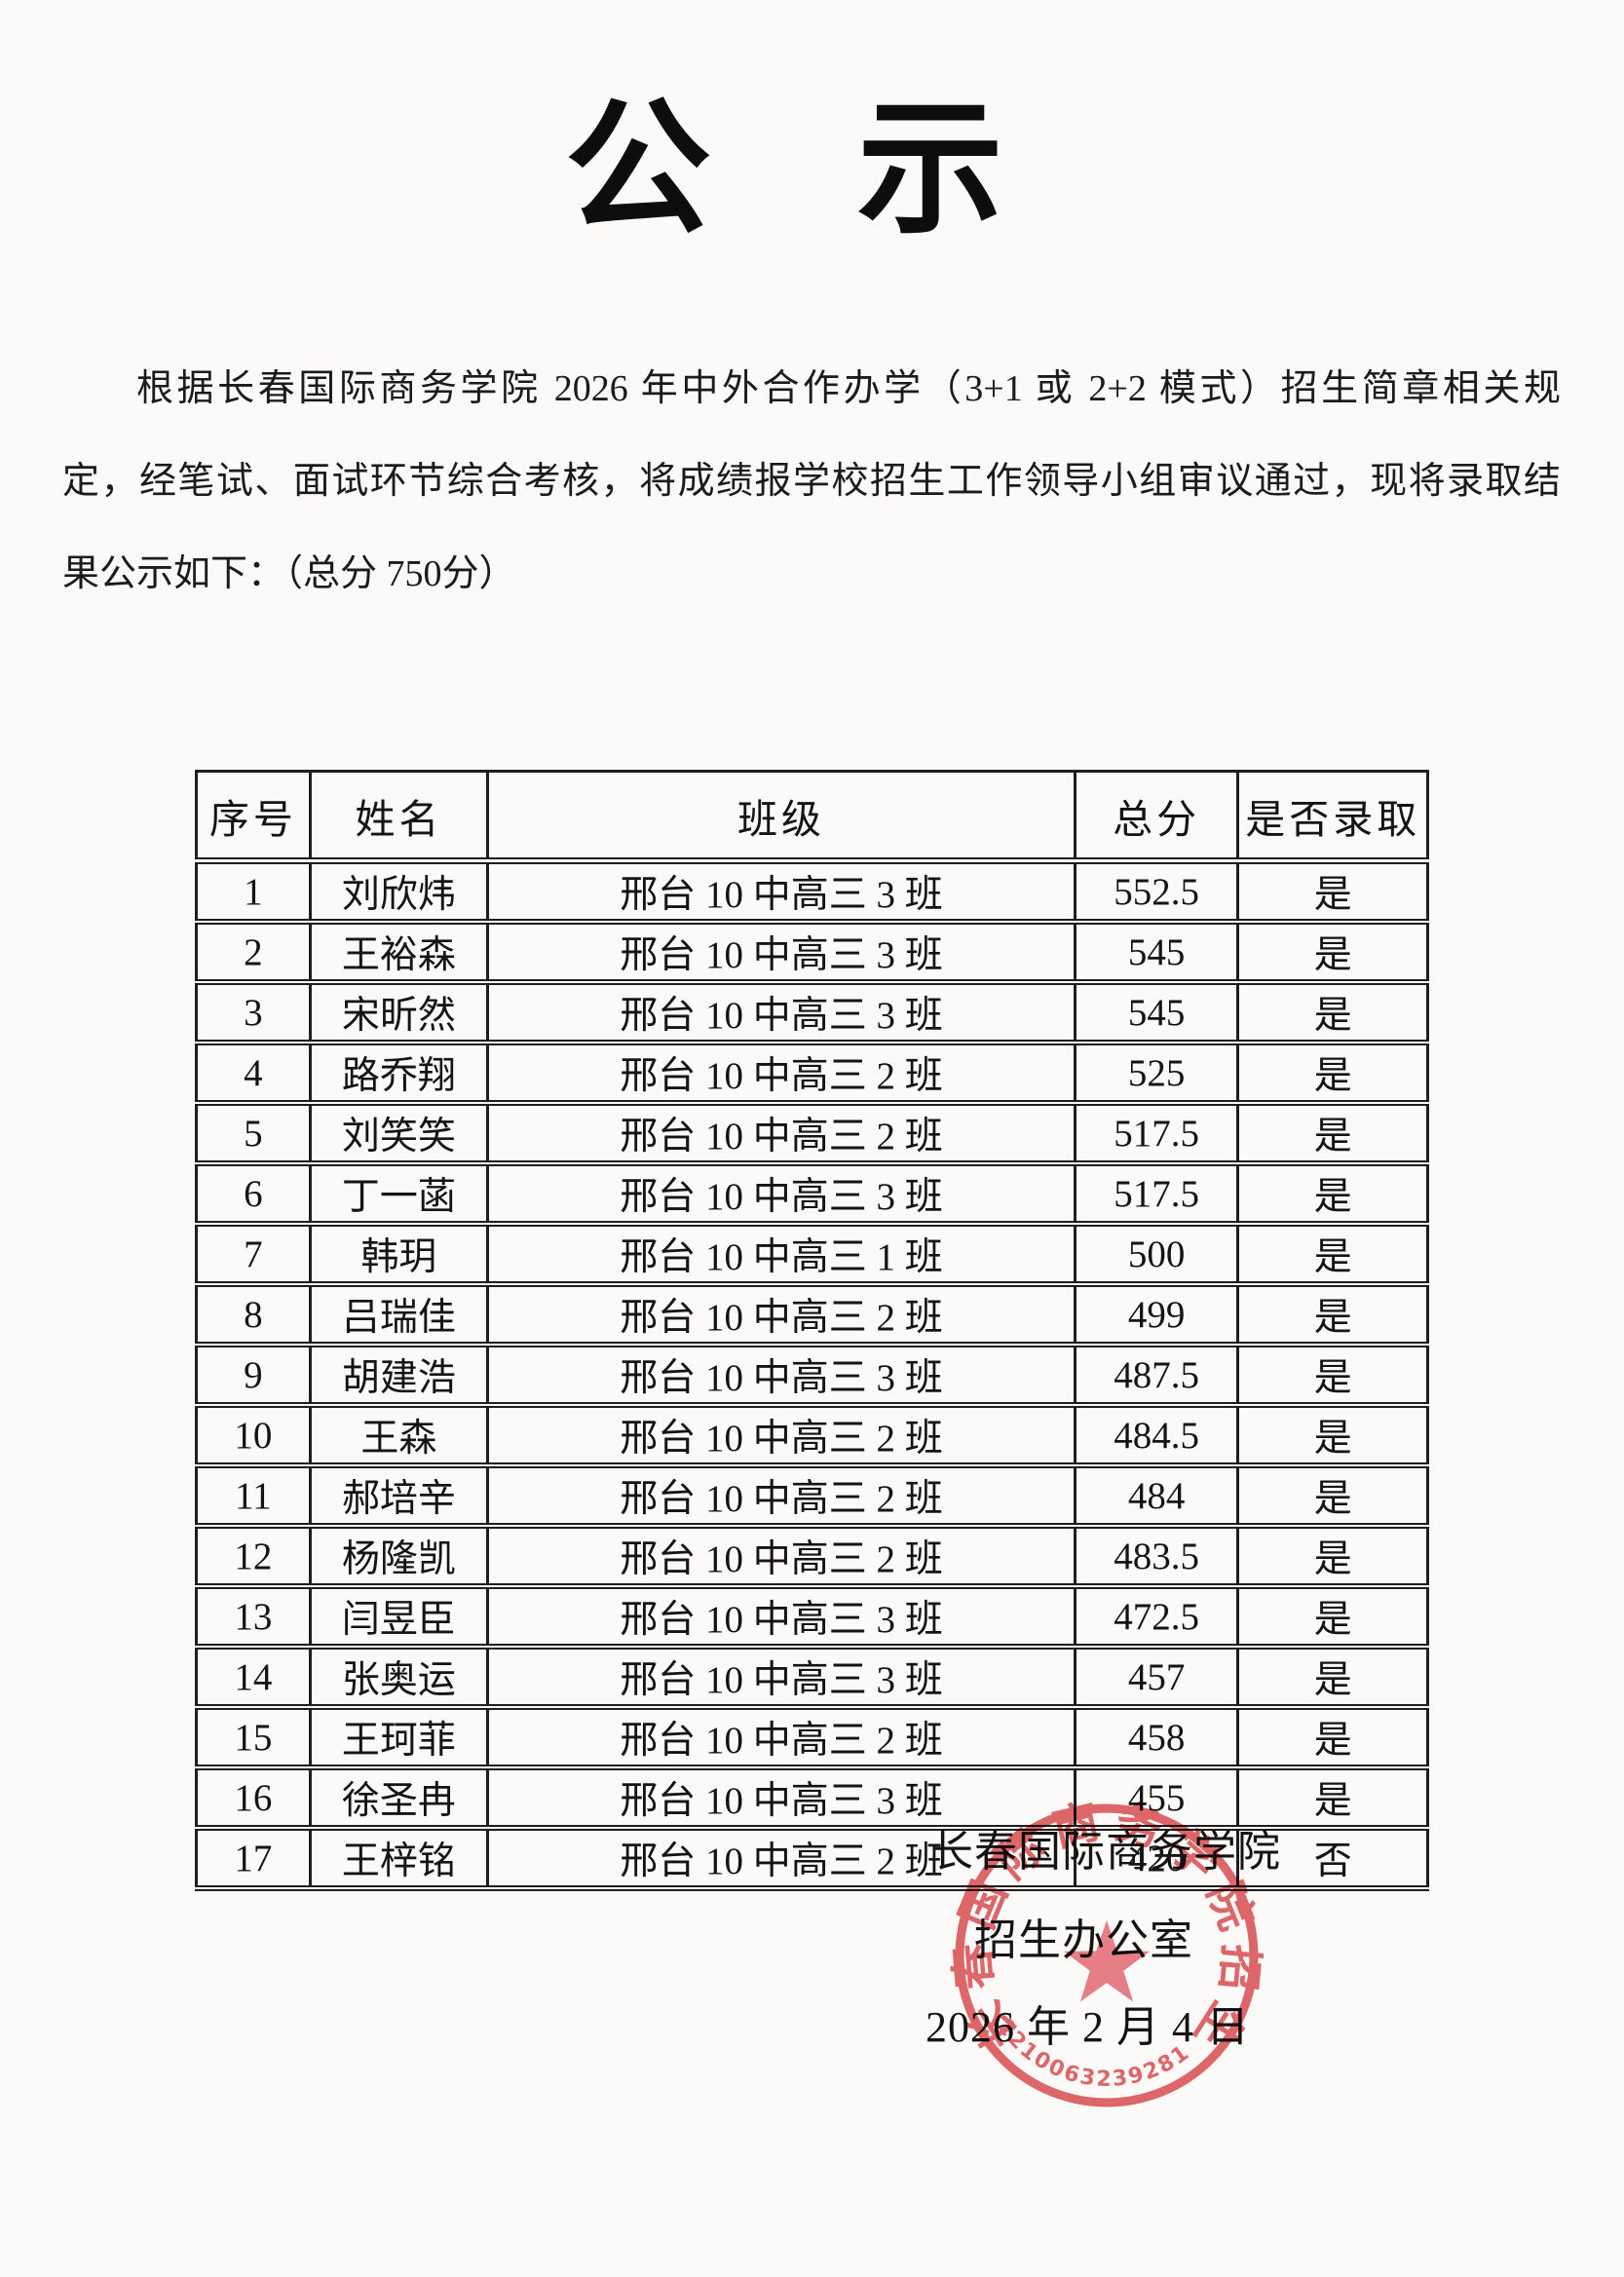  What do you see at coordinates (399, 1375) in the screenshot?
I see `cell-name: 胡建浩` at bounding box center [399, 1375].